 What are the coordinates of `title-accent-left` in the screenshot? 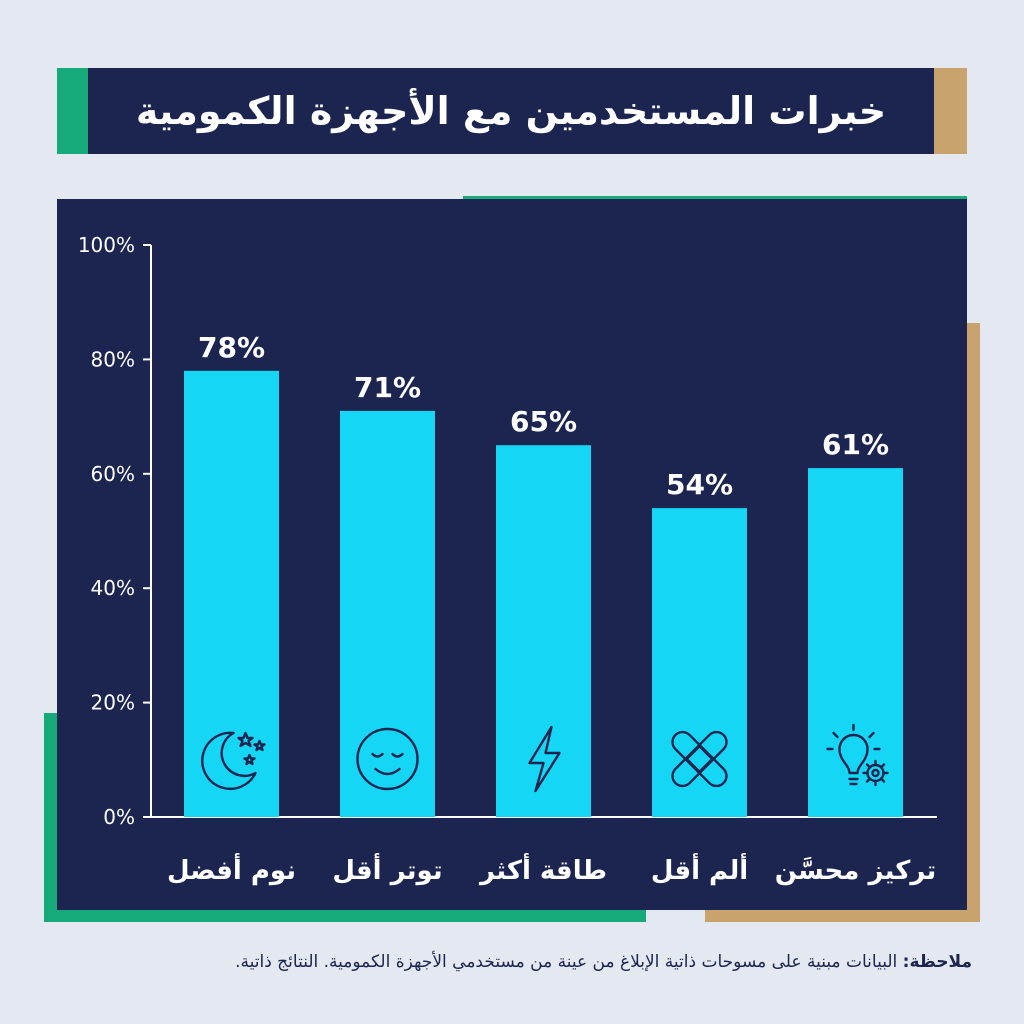 It's located at (72, 111).